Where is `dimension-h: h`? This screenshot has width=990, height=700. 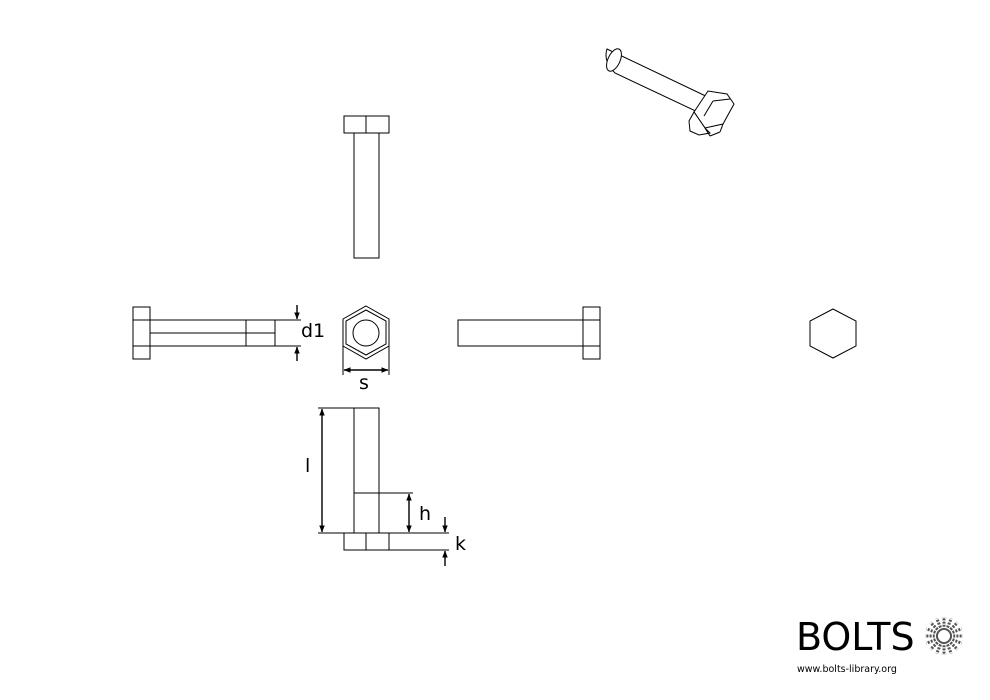
dimension-h: h is located at coordinates (418, 513).